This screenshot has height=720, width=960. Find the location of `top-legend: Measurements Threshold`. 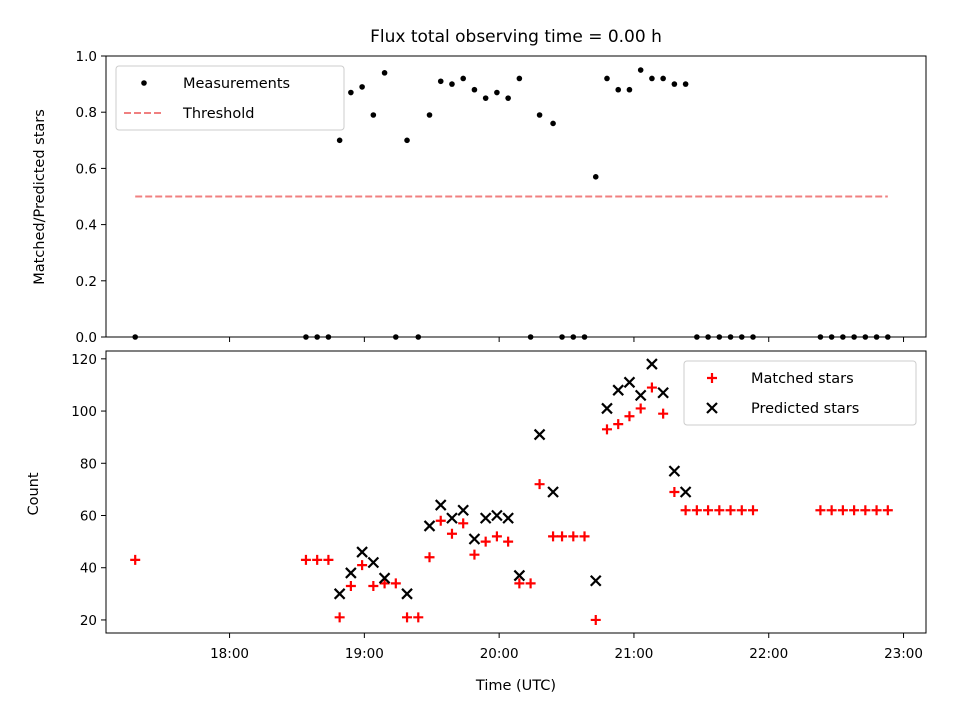

top-legend: Measurements Threshold is located at coordinates (230, 98).